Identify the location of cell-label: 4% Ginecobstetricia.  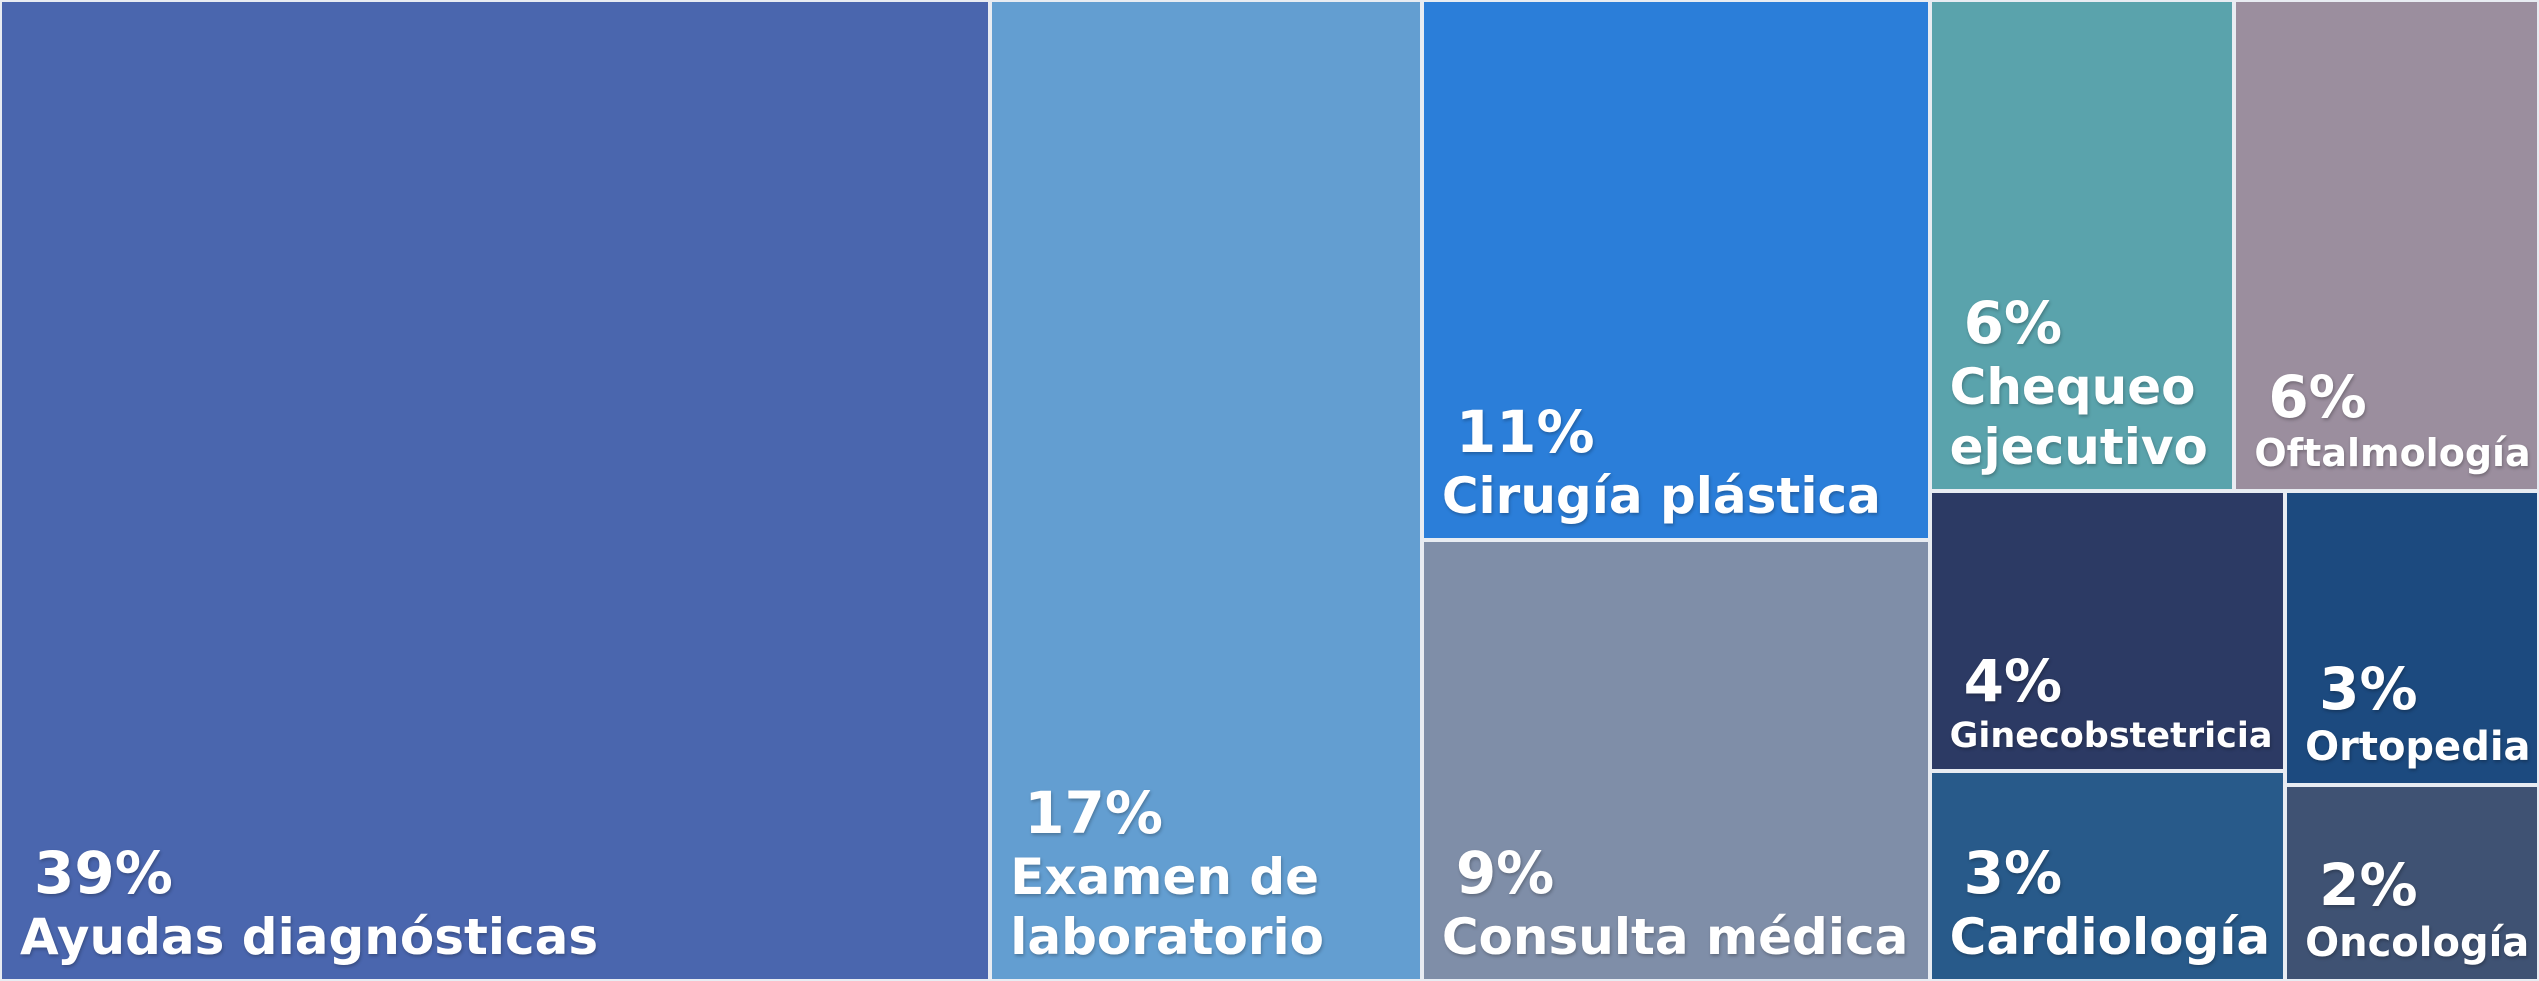
(2113, 702).